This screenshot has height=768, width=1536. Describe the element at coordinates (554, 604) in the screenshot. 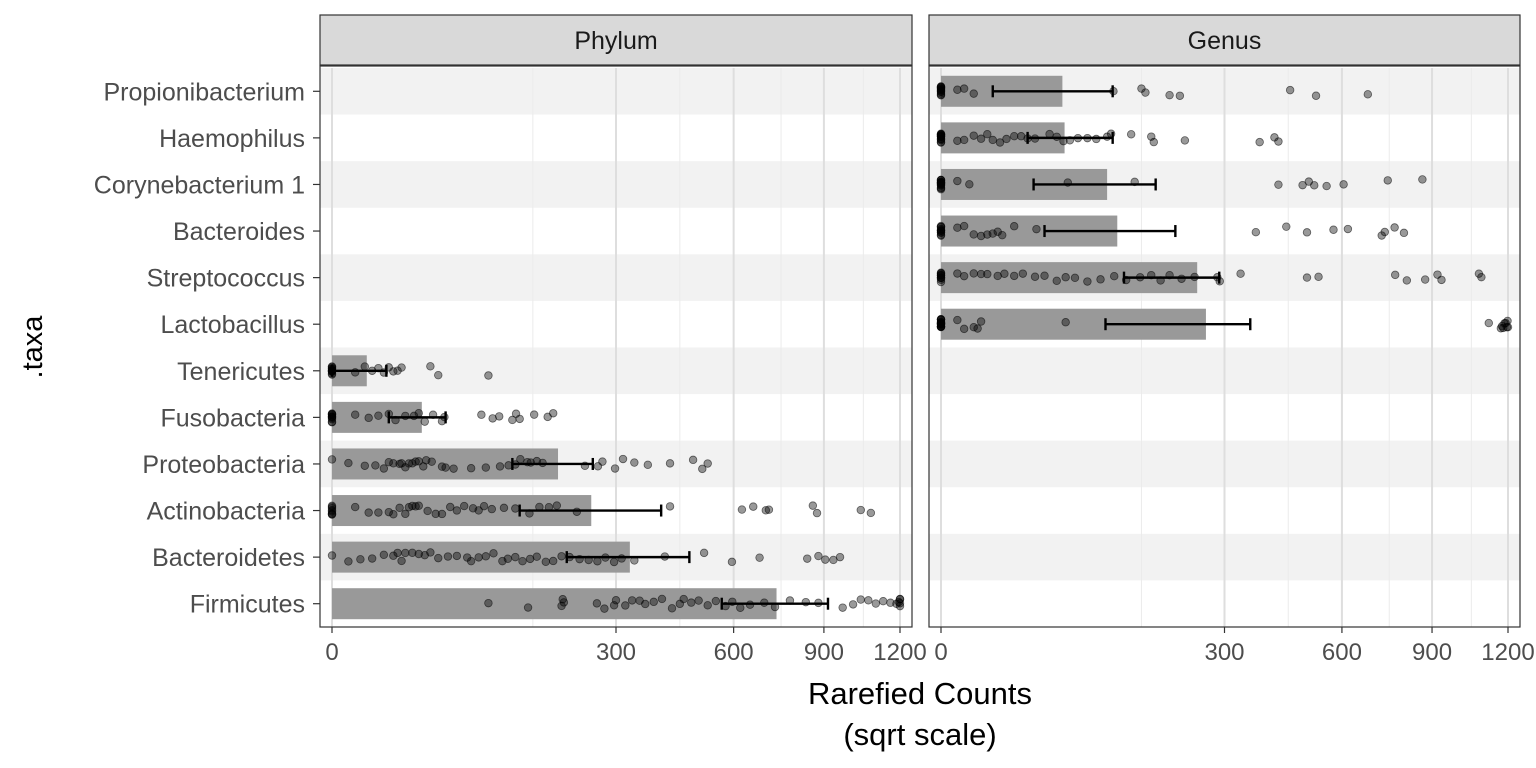

I see `bar` at that location.